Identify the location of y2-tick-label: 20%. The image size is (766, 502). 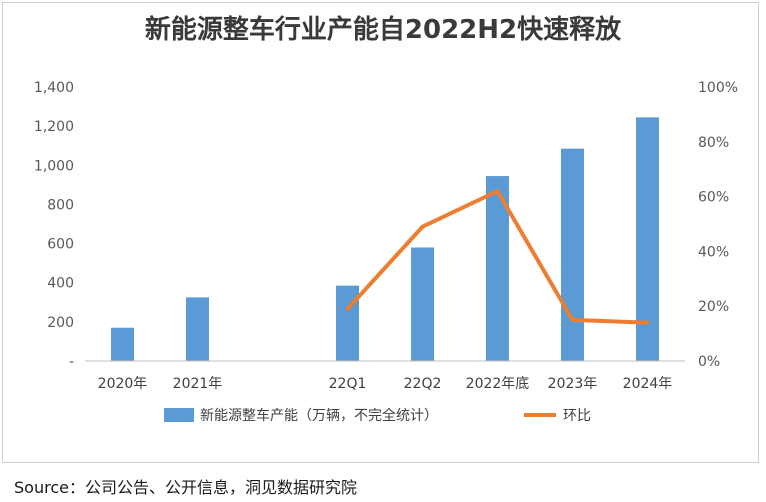
(713, 307).